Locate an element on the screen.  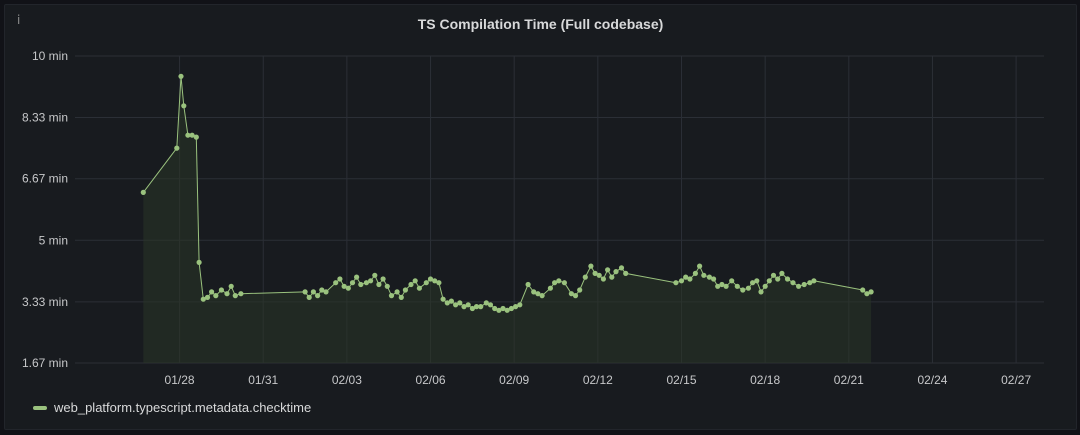
y-tick-label: 3.33 min is located at coordinates (45, 302).